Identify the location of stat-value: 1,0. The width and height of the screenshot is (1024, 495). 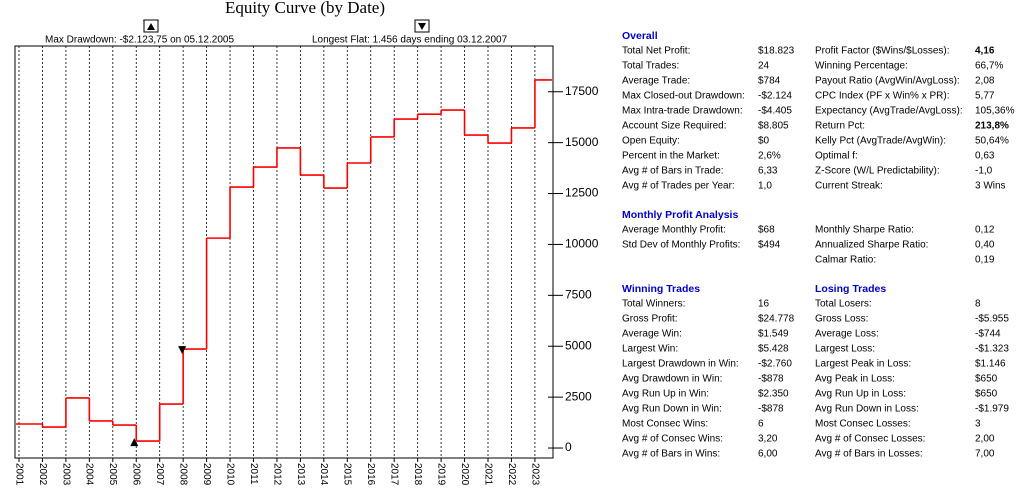
(765, 186).